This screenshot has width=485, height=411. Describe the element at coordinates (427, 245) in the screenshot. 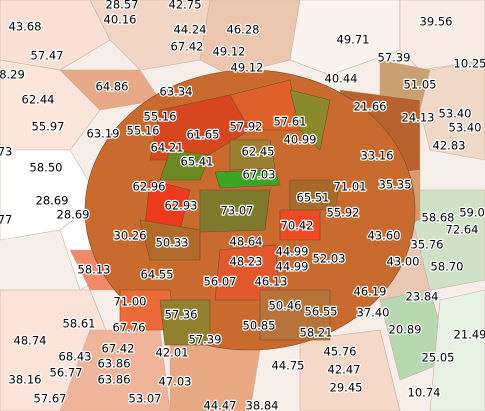

I see `region-label: 35.76` at that location.